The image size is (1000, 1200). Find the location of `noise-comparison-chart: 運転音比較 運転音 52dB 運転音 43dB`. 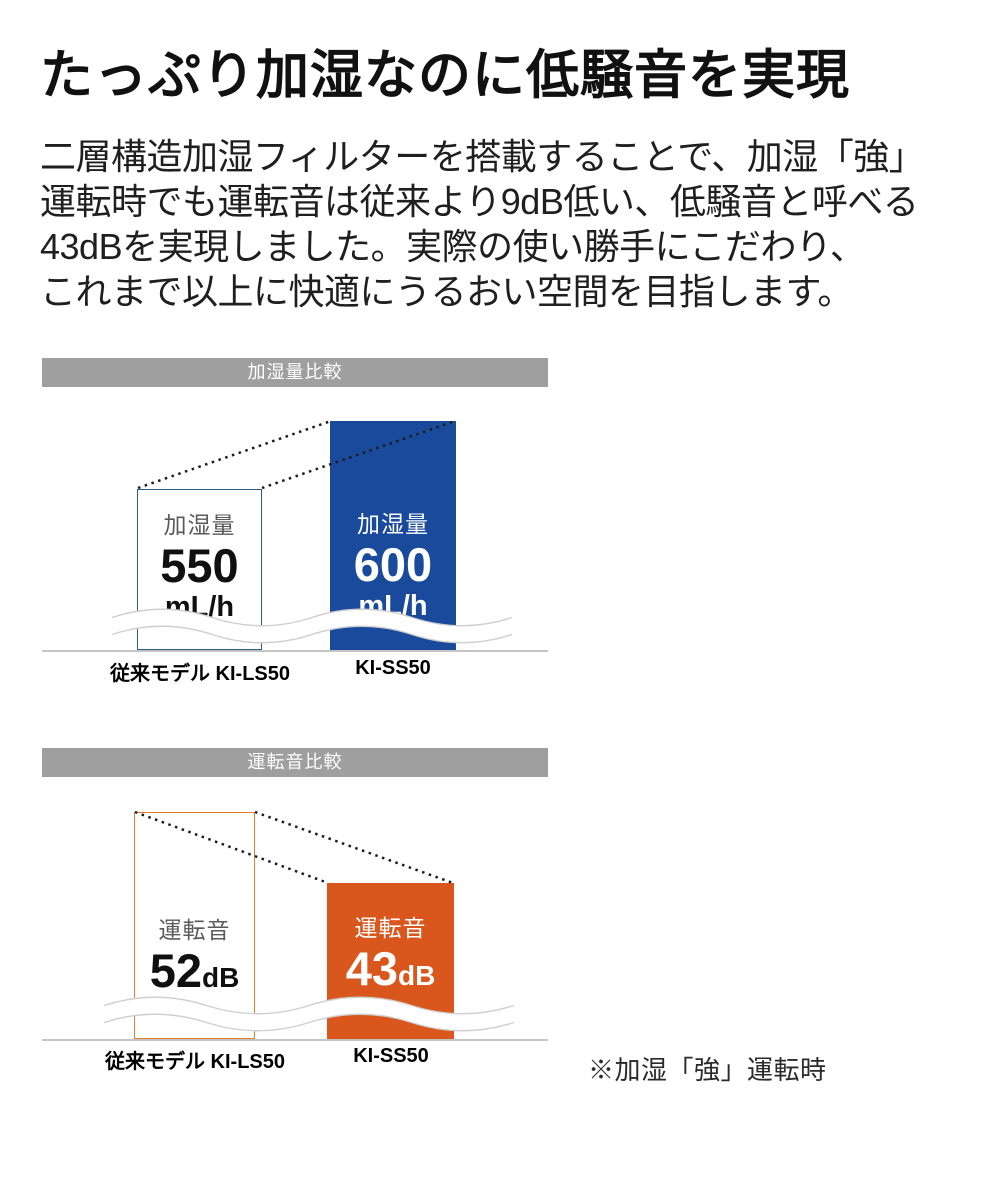

noise-comparison-chart: 運転音比較 運転音 52dB 運転音 43dB is located at coordinates (295, 922).